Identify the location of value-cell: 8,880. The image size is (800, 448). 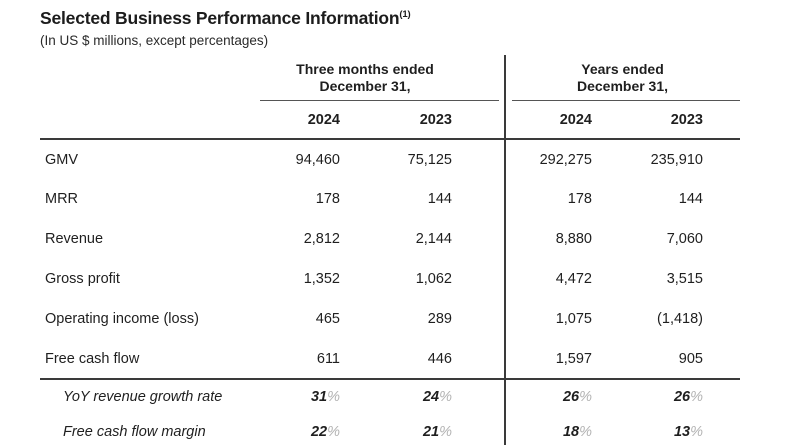
(573, 239).